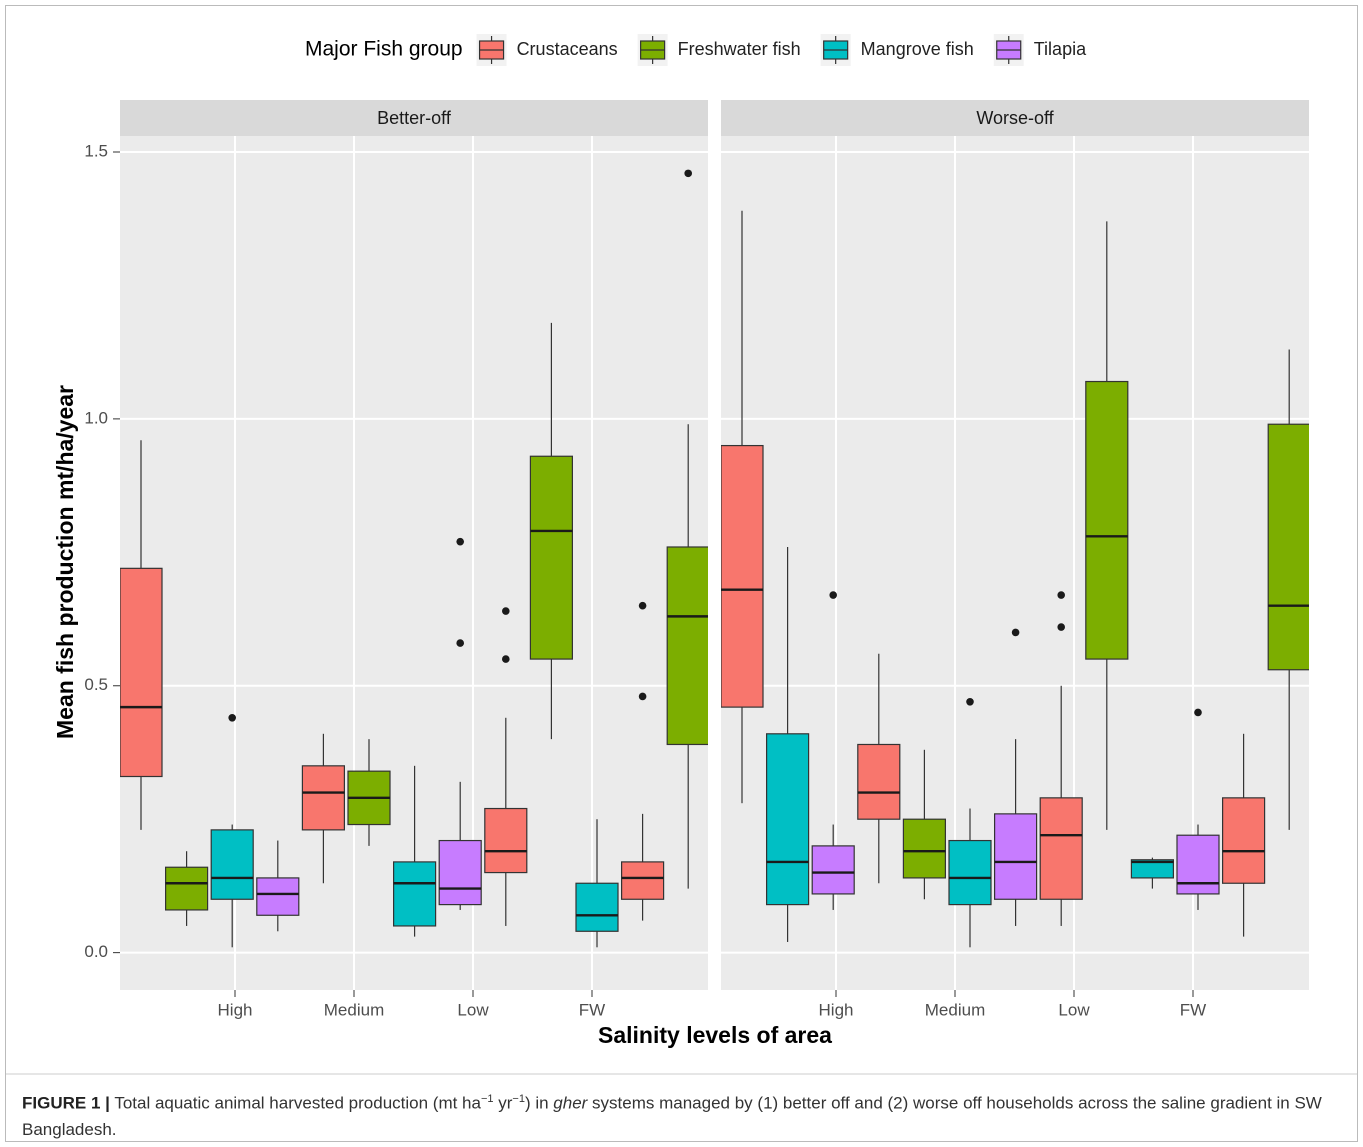  What do you see at coordinates (715, 1035) in the screenshot?
I see `x-axis-label: Salinity levels of area` at bounding box center [715, 1035].